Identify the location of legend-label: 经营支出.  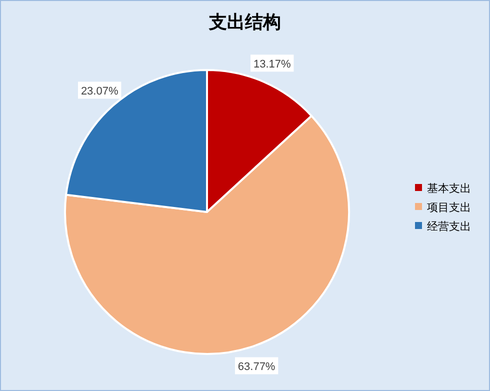
(449, 226).